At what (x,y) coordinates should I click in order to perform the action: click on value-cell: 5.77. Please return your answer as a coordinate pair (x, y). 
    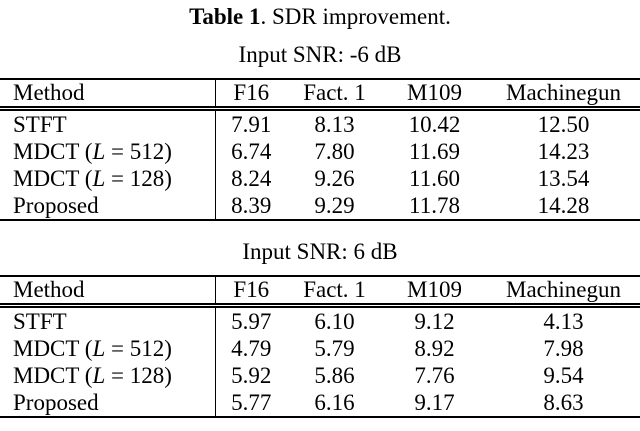
    Looking at the image, I should click on (251, 402).